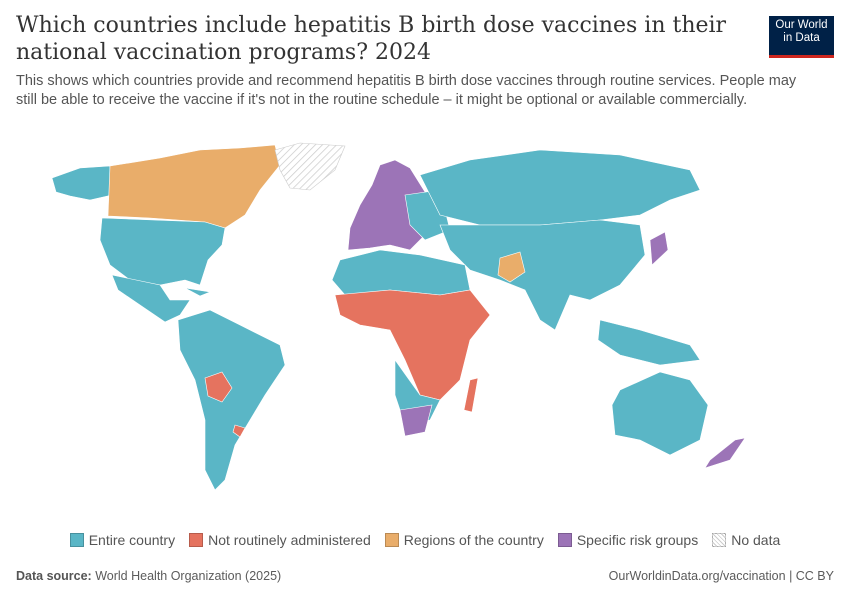  I want to click on region-north-africa, so click(401, 272).